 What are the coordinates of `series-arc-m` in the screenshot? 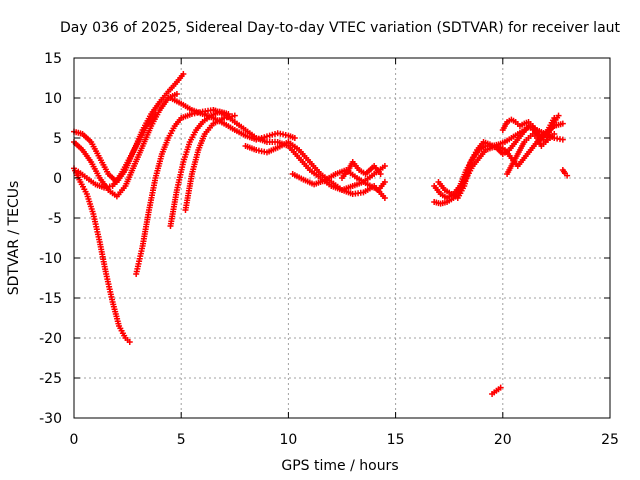 It's located at (498, 160).